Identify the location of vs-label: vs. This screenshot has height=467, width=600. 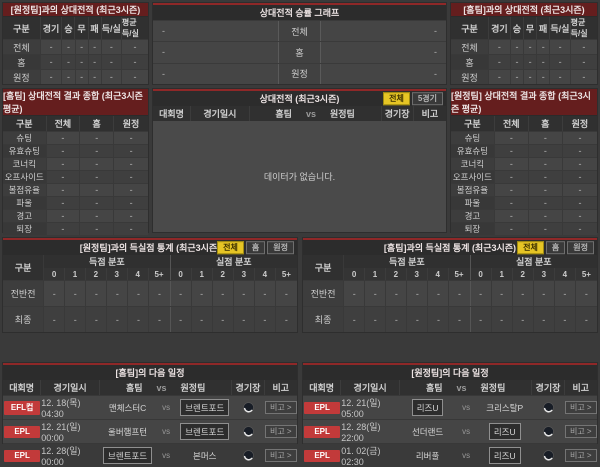
(310, 113).